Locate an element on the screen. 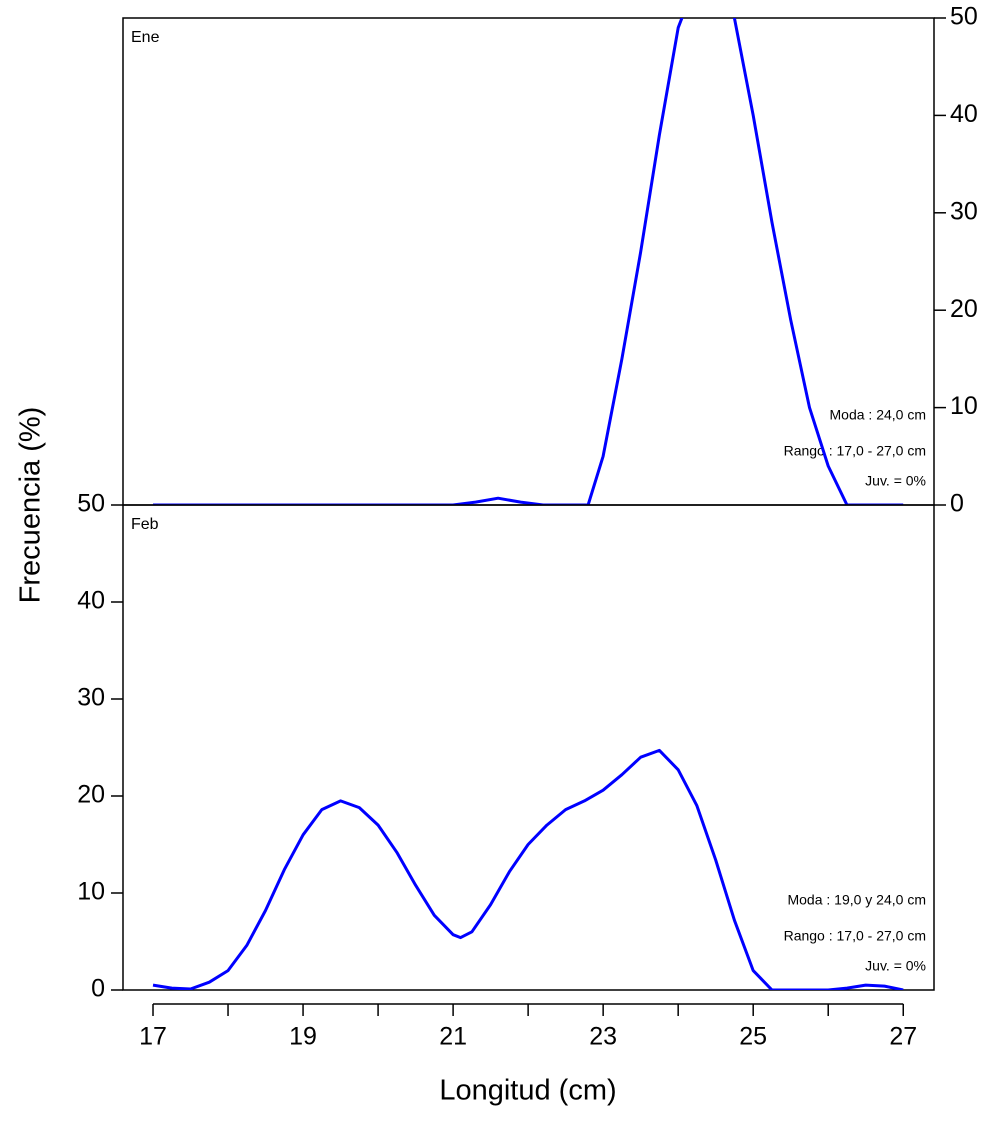  x-tick-label: 27 is located at coordinates (903, 1037).